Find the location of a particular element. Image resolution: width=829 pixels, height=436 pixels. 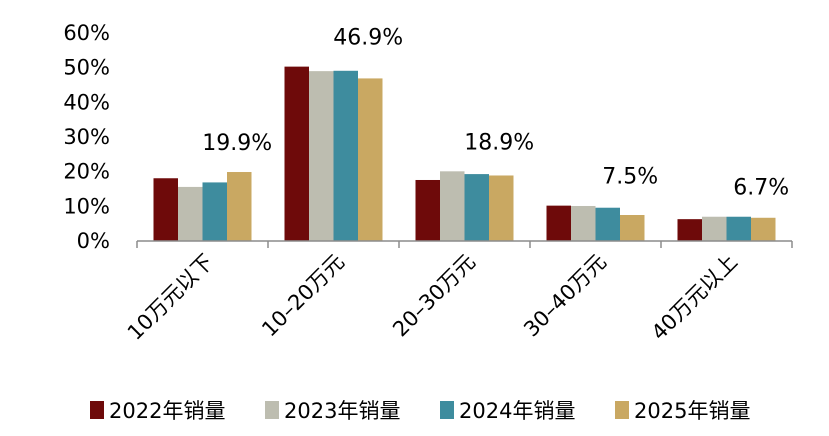

y-axis-ticks: 0% 10% 20% 30% 40% 50% 60% is located at coordinates (86, 137).